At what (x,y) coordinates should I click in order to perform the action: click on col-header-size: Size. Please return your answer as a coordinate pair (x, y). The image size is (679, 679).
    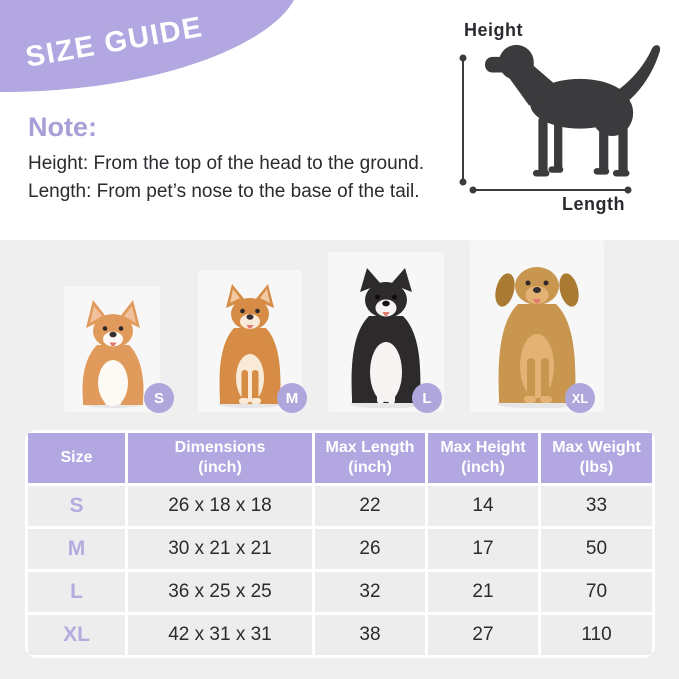
    Looking at the image, I should click on (76, 458).